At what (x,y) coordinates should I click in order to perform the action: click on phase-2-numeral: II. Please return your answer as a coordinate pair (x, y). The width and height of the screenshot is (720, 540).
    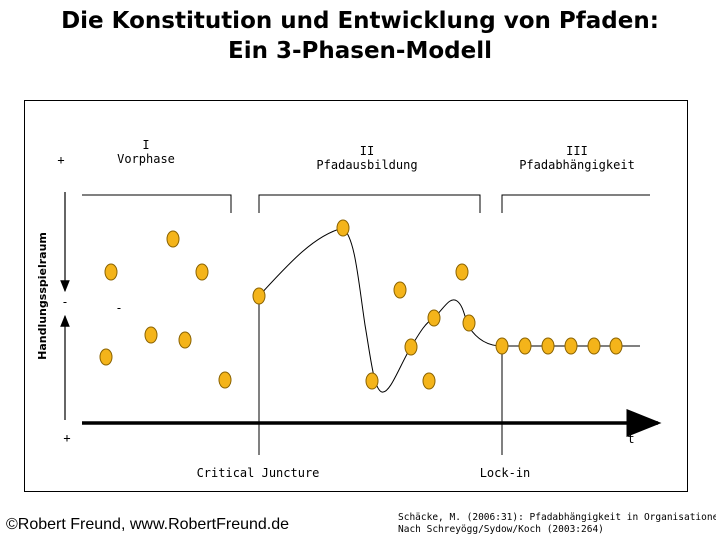
    Looking at the image, I should click on (367, 151).